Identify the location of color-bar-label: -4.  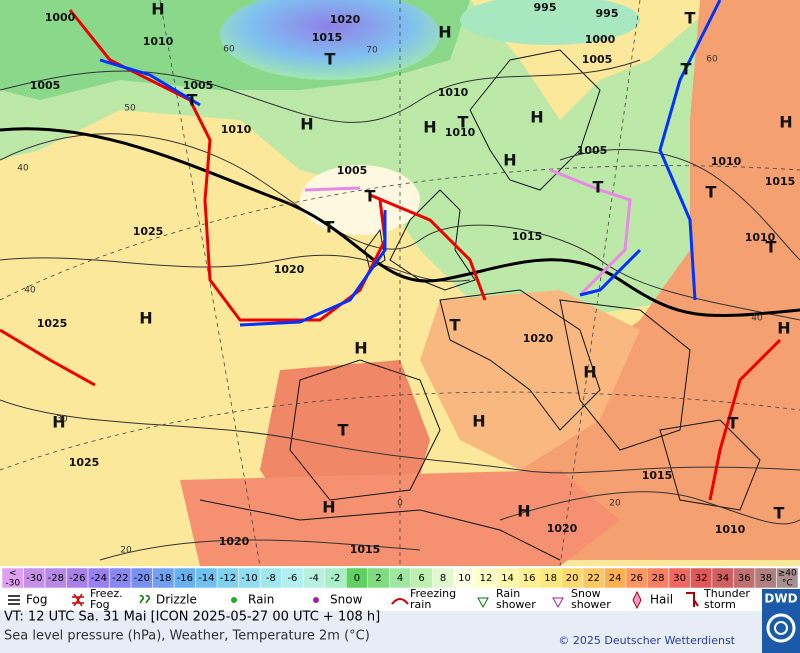
(314, 578).